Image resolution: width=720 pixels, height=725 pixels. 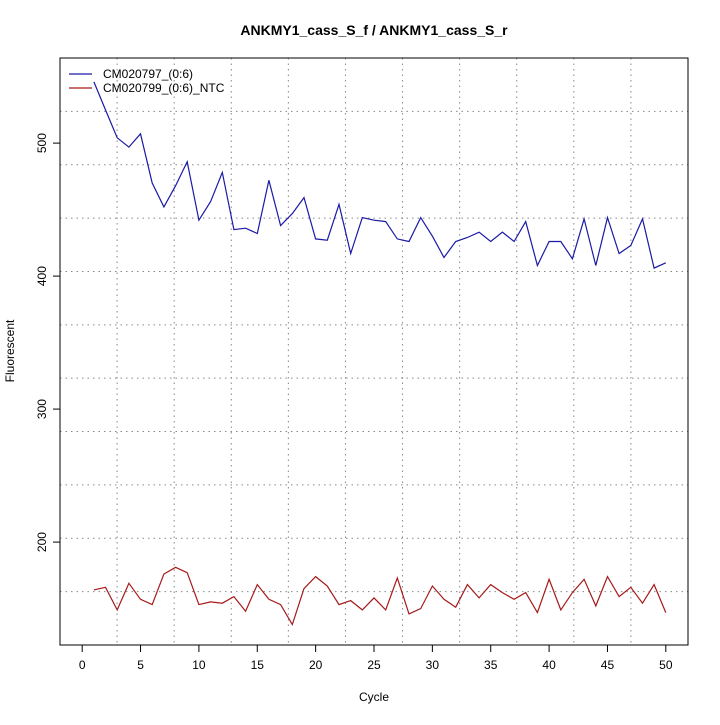 What do you see at coordinates (374, 30) in the screenshot?
I see `chart-title: ANKMY1_cass_S_f / ANKMY1_cass_S_r` at bounding box center [374, 30].